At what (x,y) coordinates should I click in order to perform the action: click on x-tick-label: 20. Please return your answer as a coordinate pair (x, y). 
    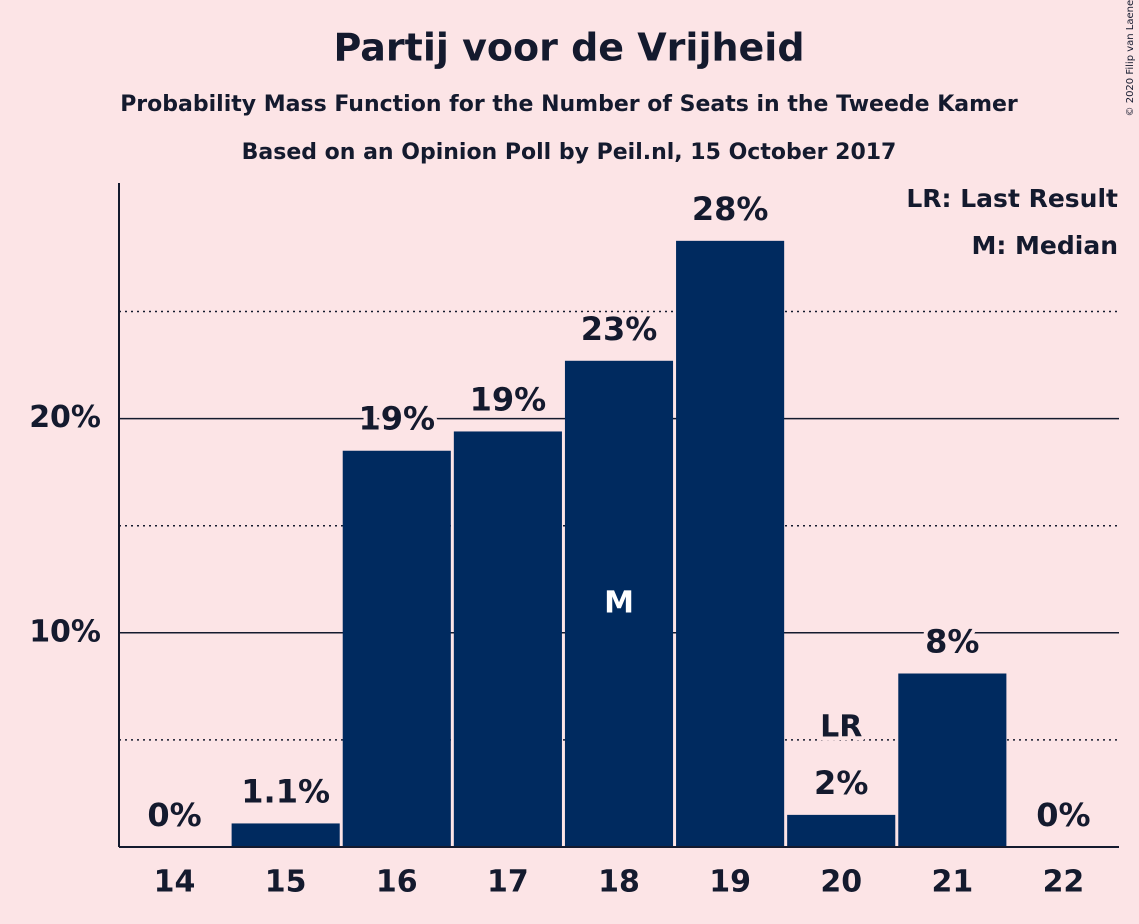
    Looking at the image, I should click on (841, 882).